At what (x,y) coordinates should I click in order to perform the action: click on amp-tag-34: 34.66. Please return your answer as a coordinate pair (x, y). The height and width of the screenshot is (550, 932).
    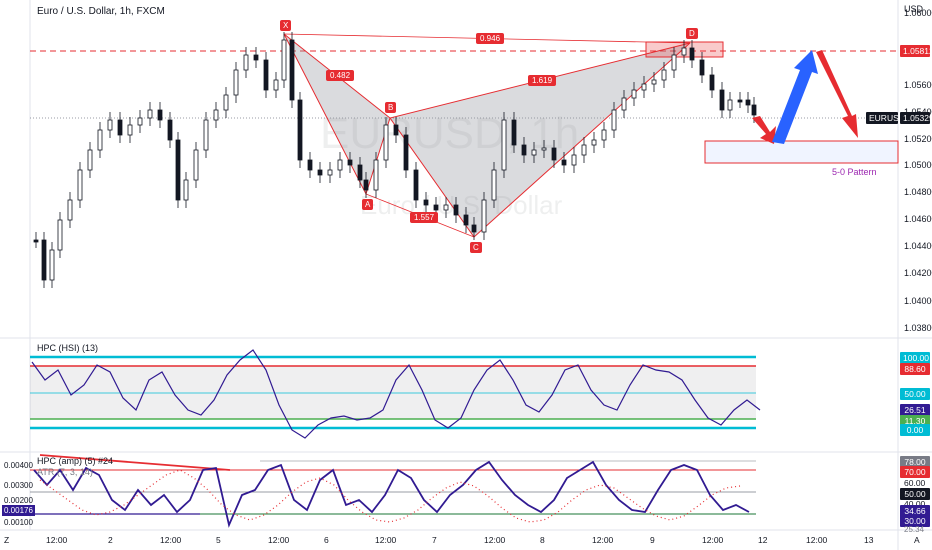
    Looking at the image, I should click on (915, 511).